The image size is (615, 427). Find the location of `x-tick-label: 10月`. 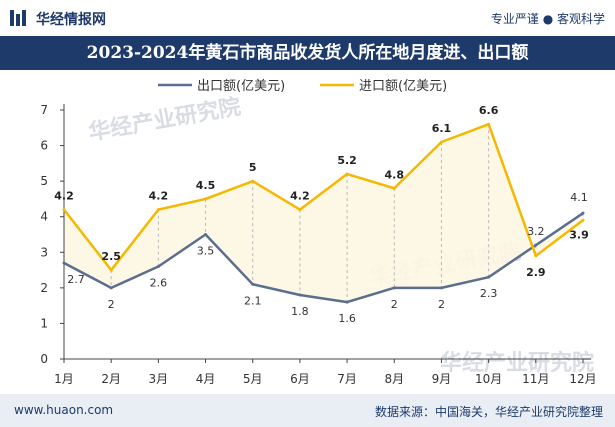

x-tick-label: 10月 is located at coordinates (488, 379).